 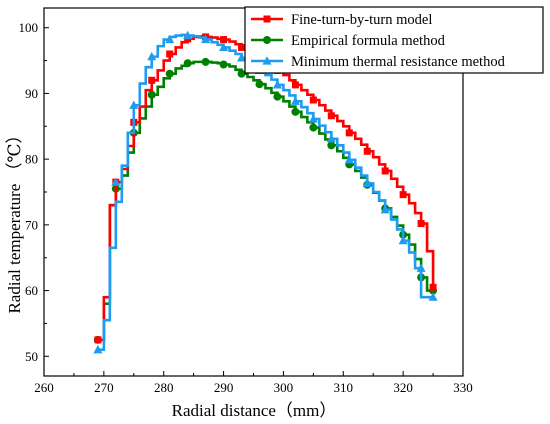 I want to click on y-tick-label: 60, so click(x=31, y=290).